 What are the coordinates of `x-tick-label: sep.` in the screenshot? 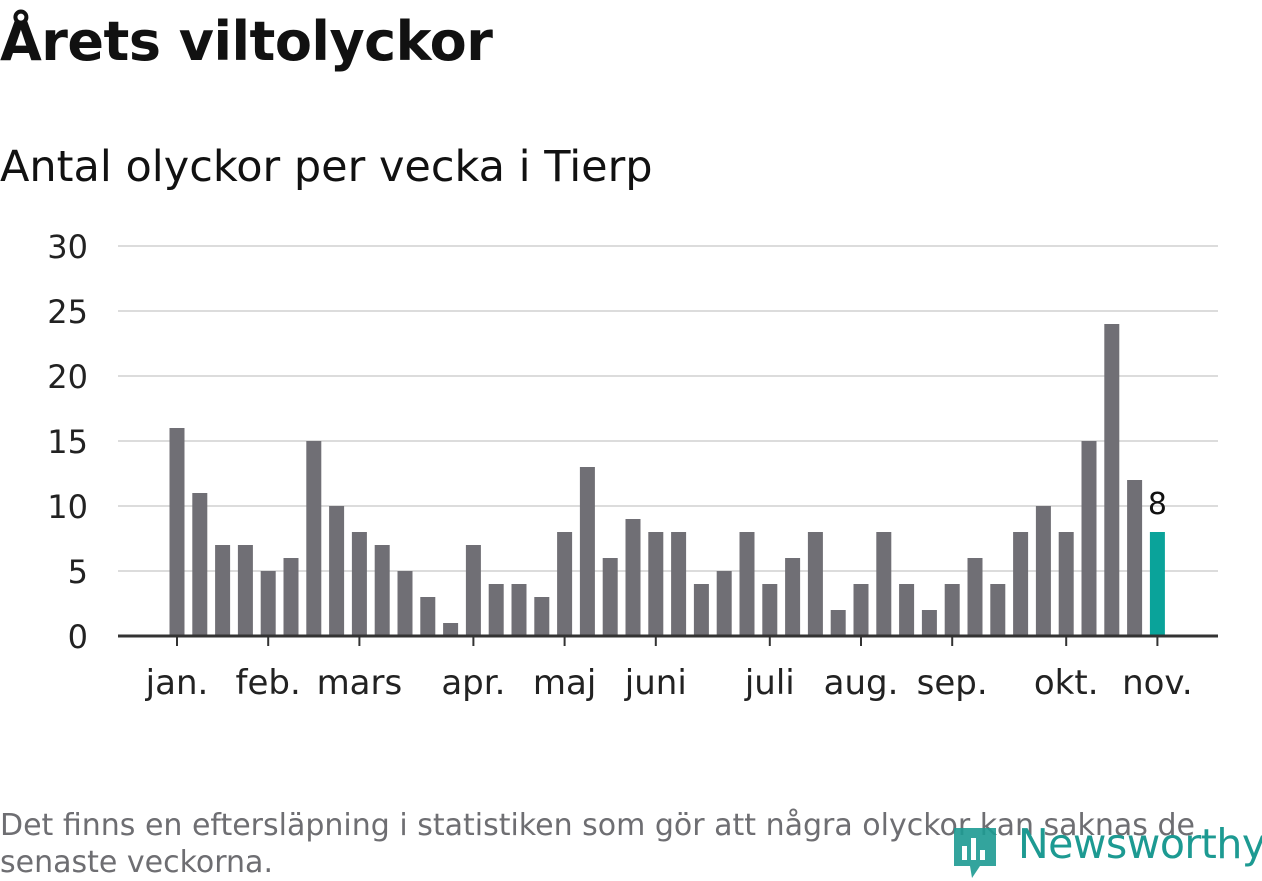 It's located at (952, 683).